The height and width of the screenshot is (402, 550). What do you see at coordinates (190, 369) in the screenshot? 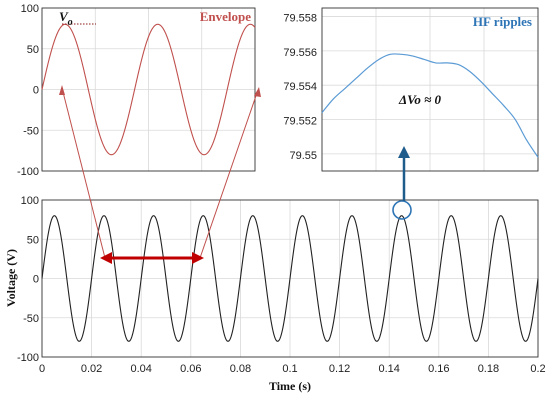
I see `main-x-tick-label: 0.06` at bounding box center [190, 369].